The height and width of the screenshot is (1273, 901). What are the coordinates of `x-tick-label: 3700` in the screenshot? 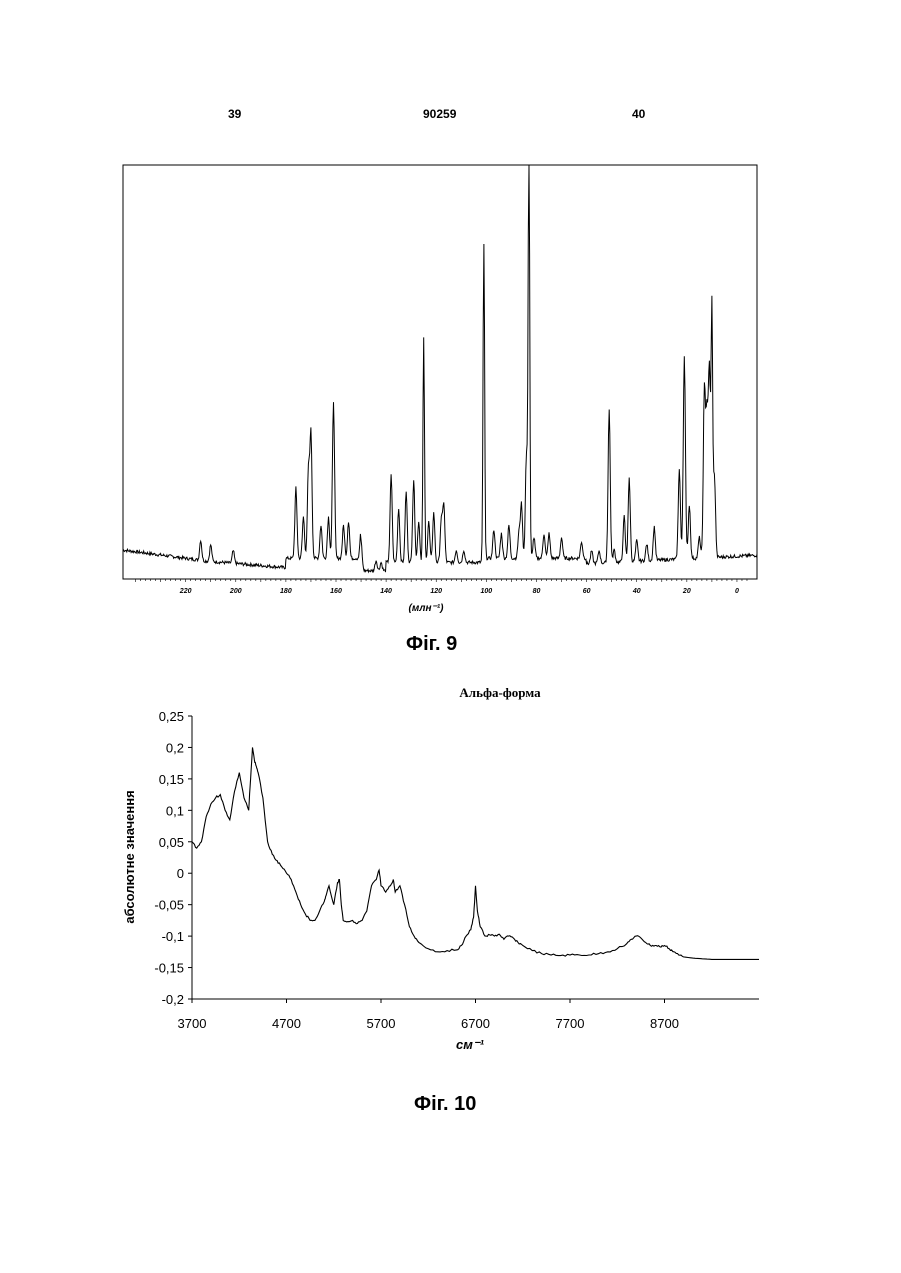 It's located at (192, 1023).